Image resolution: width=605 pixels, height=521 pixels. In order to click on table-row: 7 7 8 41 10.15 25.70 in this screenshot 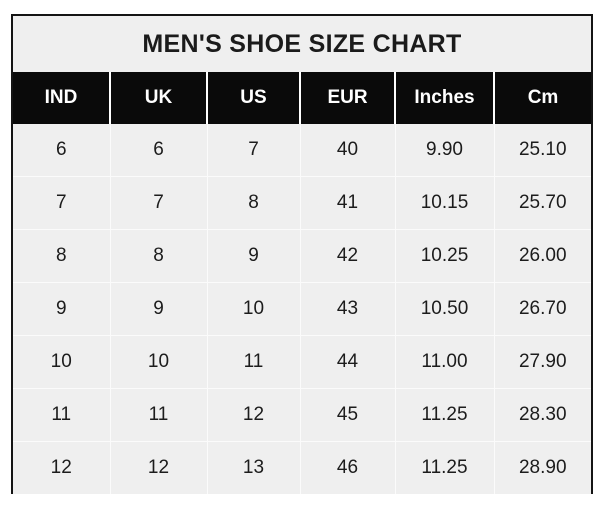, I will do `click(302, 203)`.